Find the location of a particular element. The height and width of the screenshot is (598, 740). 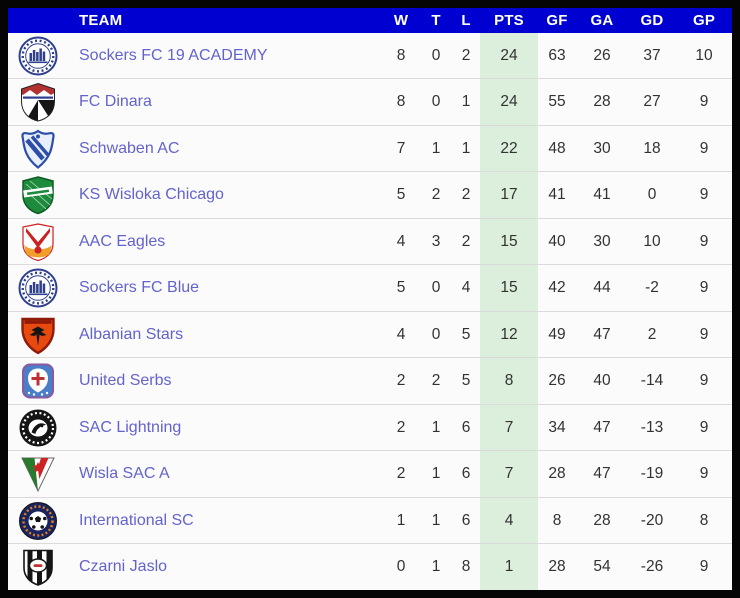

goals-for-cell: 42 is located at coordinates (557, 288).